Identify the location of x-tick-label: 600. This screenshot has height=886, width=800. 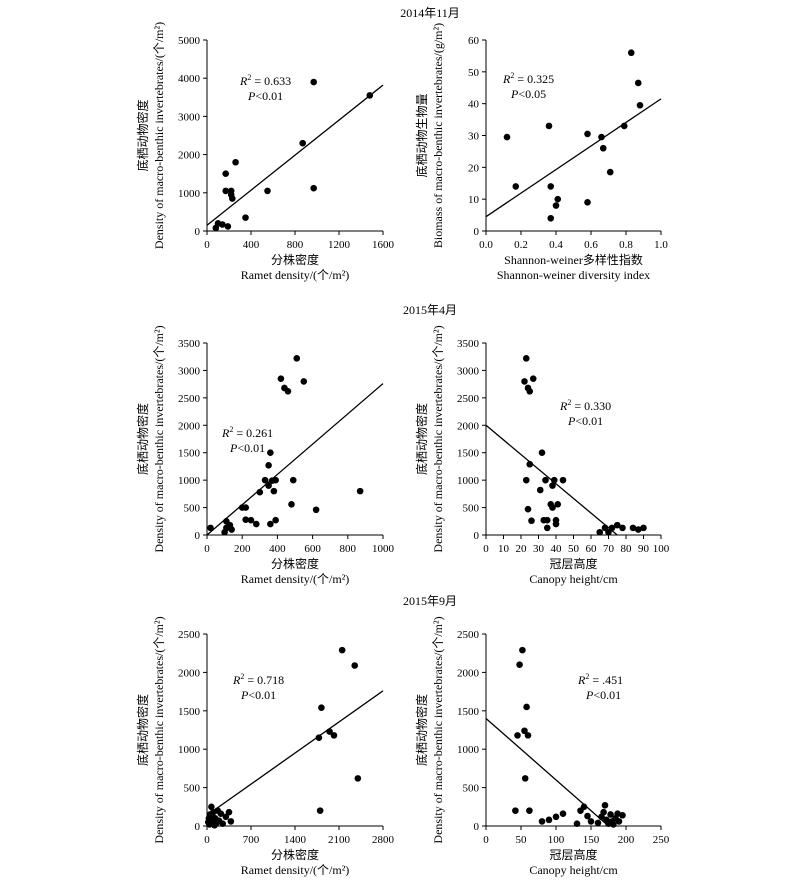
(312, 549).